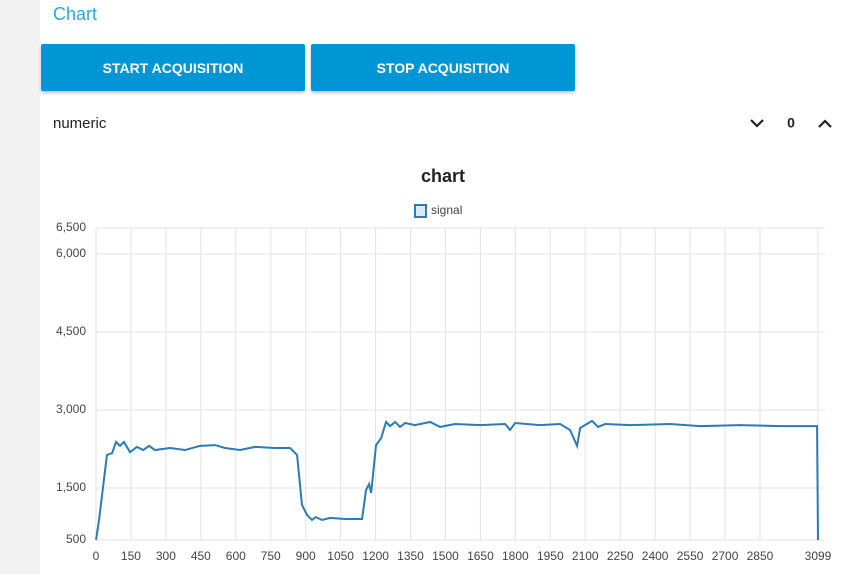 The height and width of the screenshot is (574, 845). I want to click on x-tick-label: 750, so click(271, 556).